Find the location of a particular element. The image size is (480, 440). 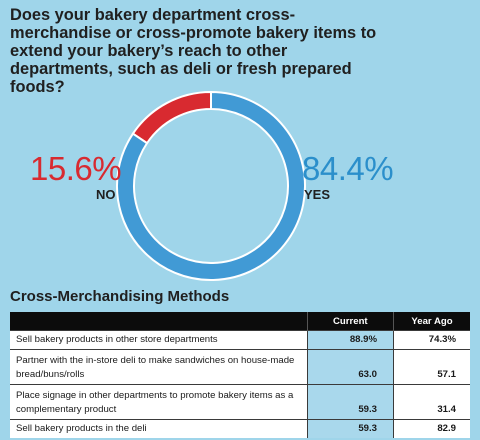

year-ago-value: 57.1 is located at coordinates (431, 367).